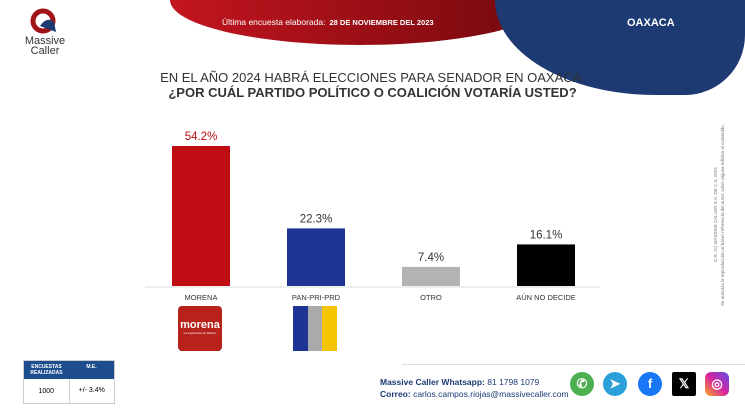 The width and height of the screenshot is (745, 419). Describe the element at coordinates (546, 297) in the screenshot. I see `category-label: AÚN NO DECIDE` at that location.